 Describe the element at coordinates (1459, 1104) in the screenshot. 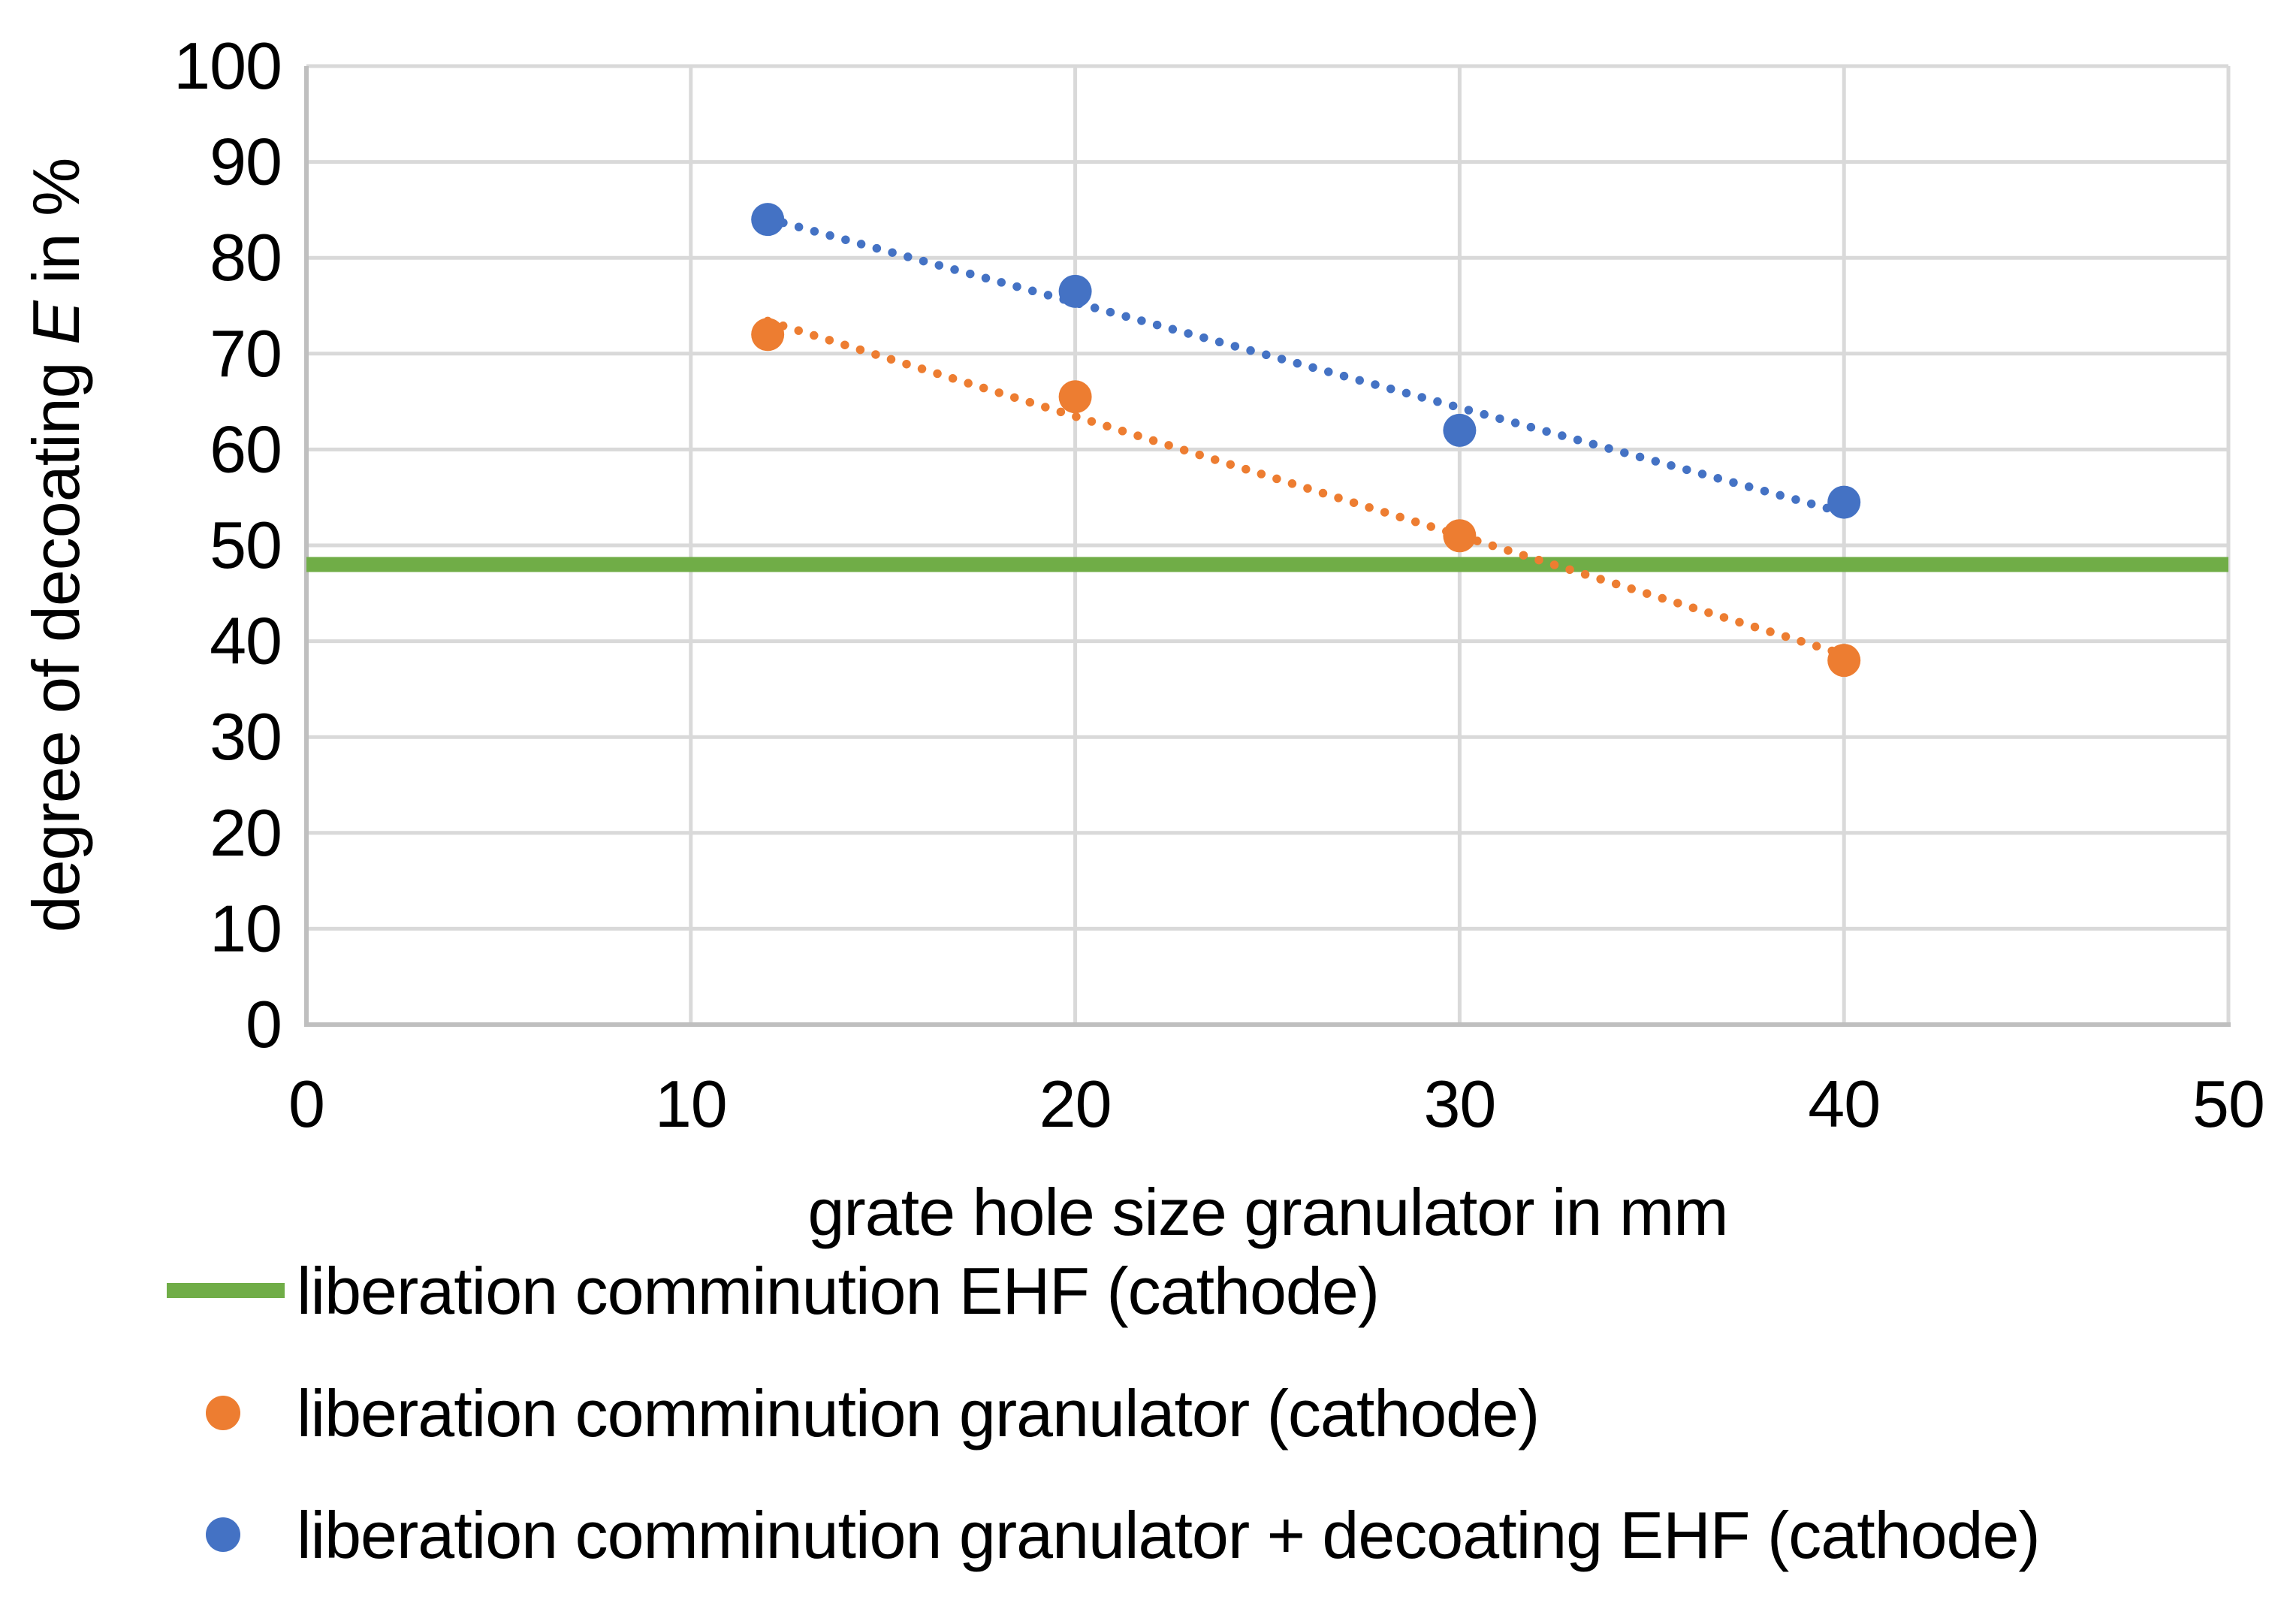

I see `x-tick-label: 30` at that location.